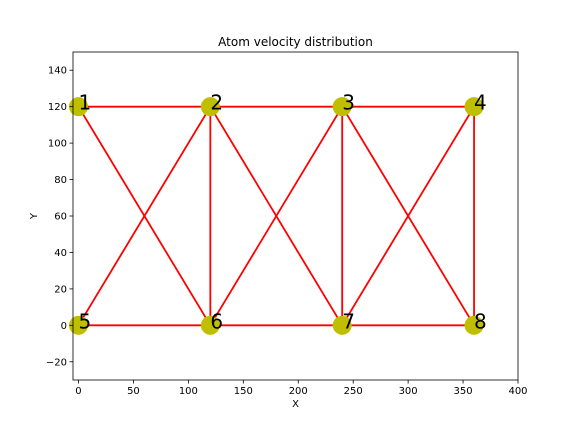  What do you see at coordinates (188, 391) in the screenshot?
I see `x-tick-label: 100` at bounding box center [188, 391].